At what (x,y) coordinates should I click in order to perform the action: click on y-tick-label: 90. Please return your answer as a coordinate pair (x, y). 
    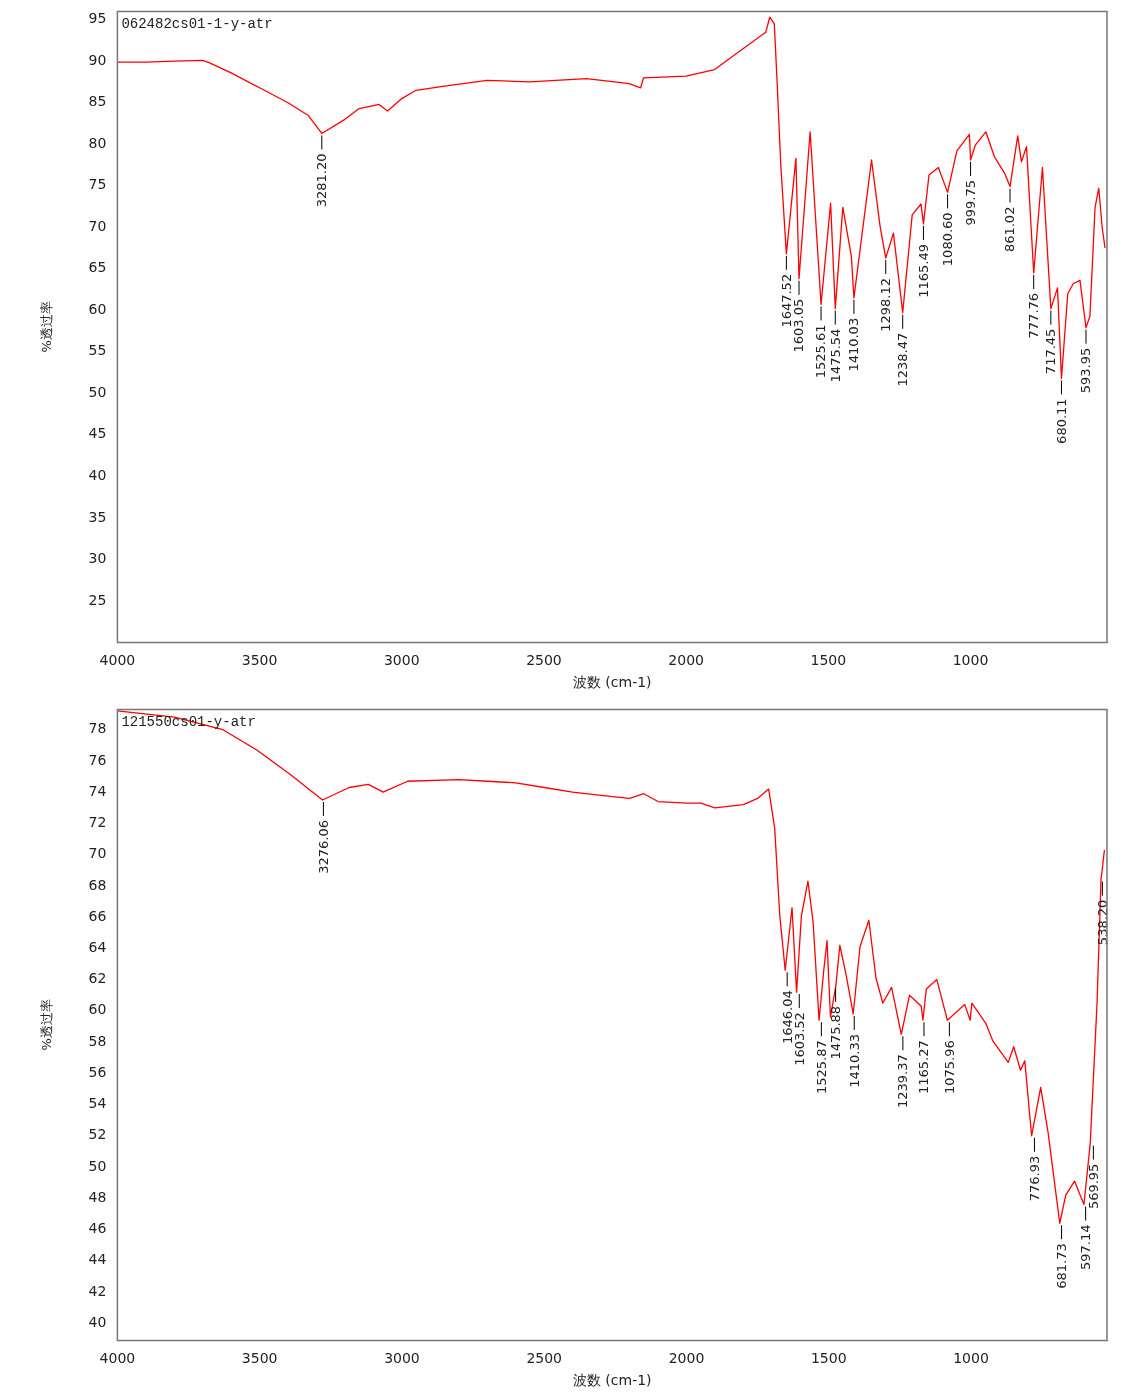
    Looking at the image, I should click on (97, 59).